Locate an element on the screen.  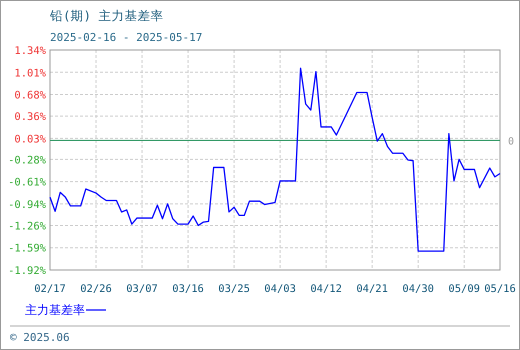
x-tick-label: 04/12 is located at coordinates (326, 289).